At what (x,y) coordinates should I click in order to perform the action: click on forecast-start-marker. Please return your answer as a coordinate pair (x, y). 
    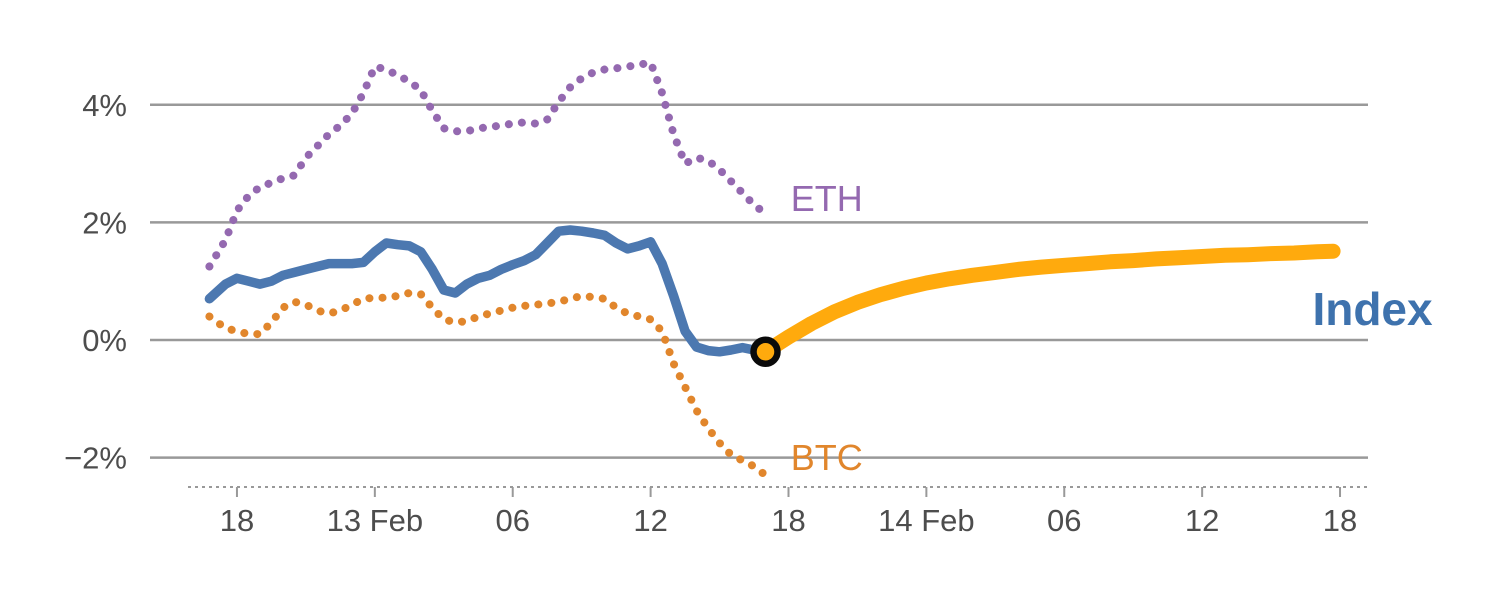
    Looking at the image, I should click on (765, 352).